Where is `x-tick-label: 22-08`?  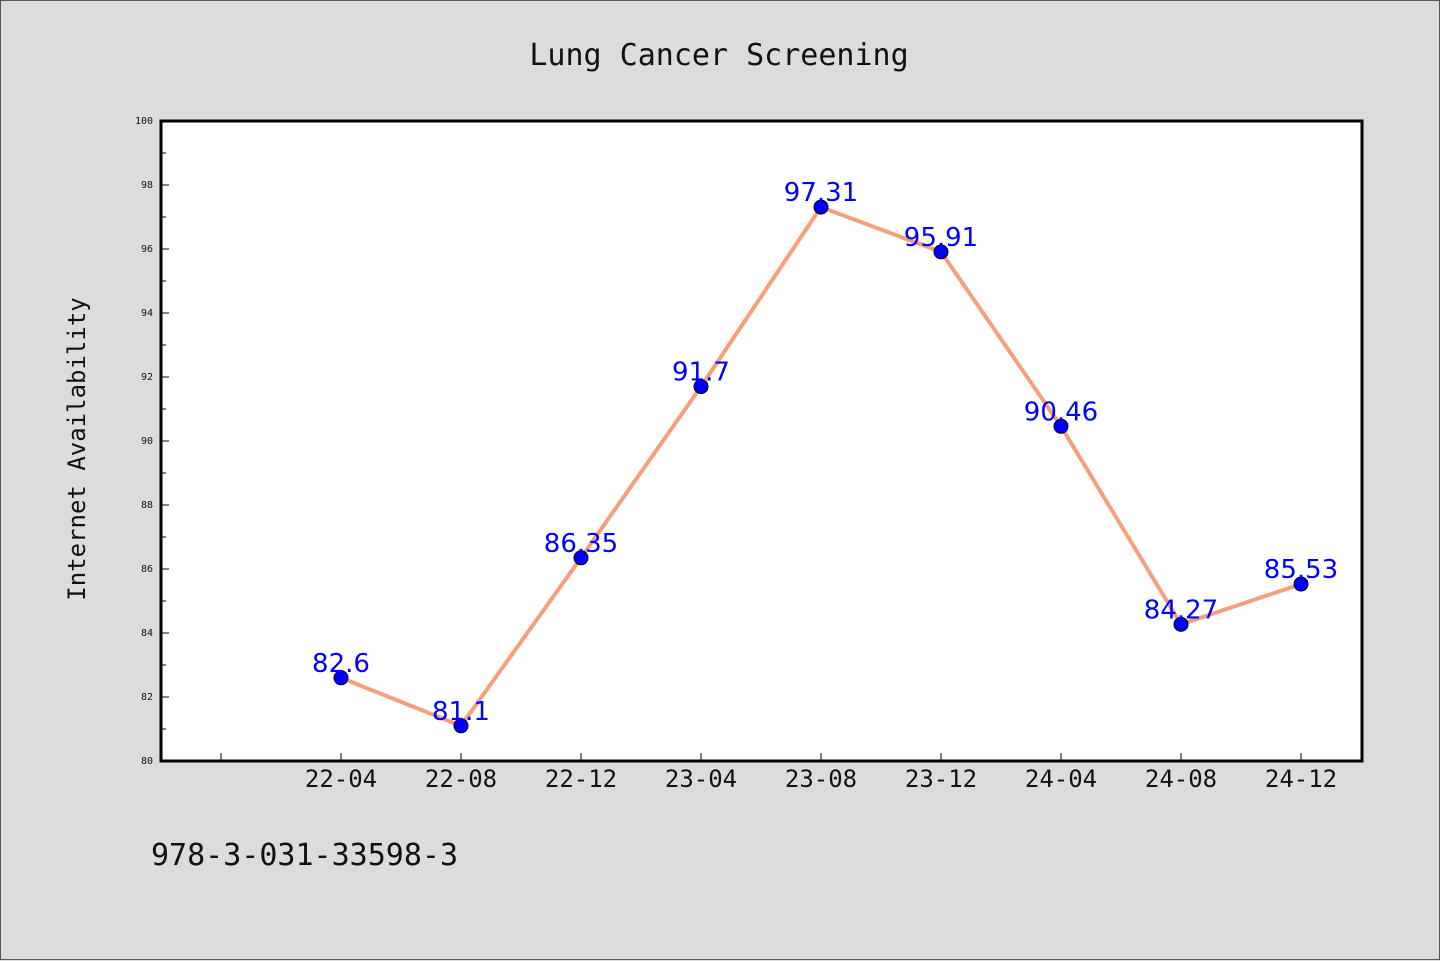
x-tick-label: 22-08 is located at coordinates (461, 779).